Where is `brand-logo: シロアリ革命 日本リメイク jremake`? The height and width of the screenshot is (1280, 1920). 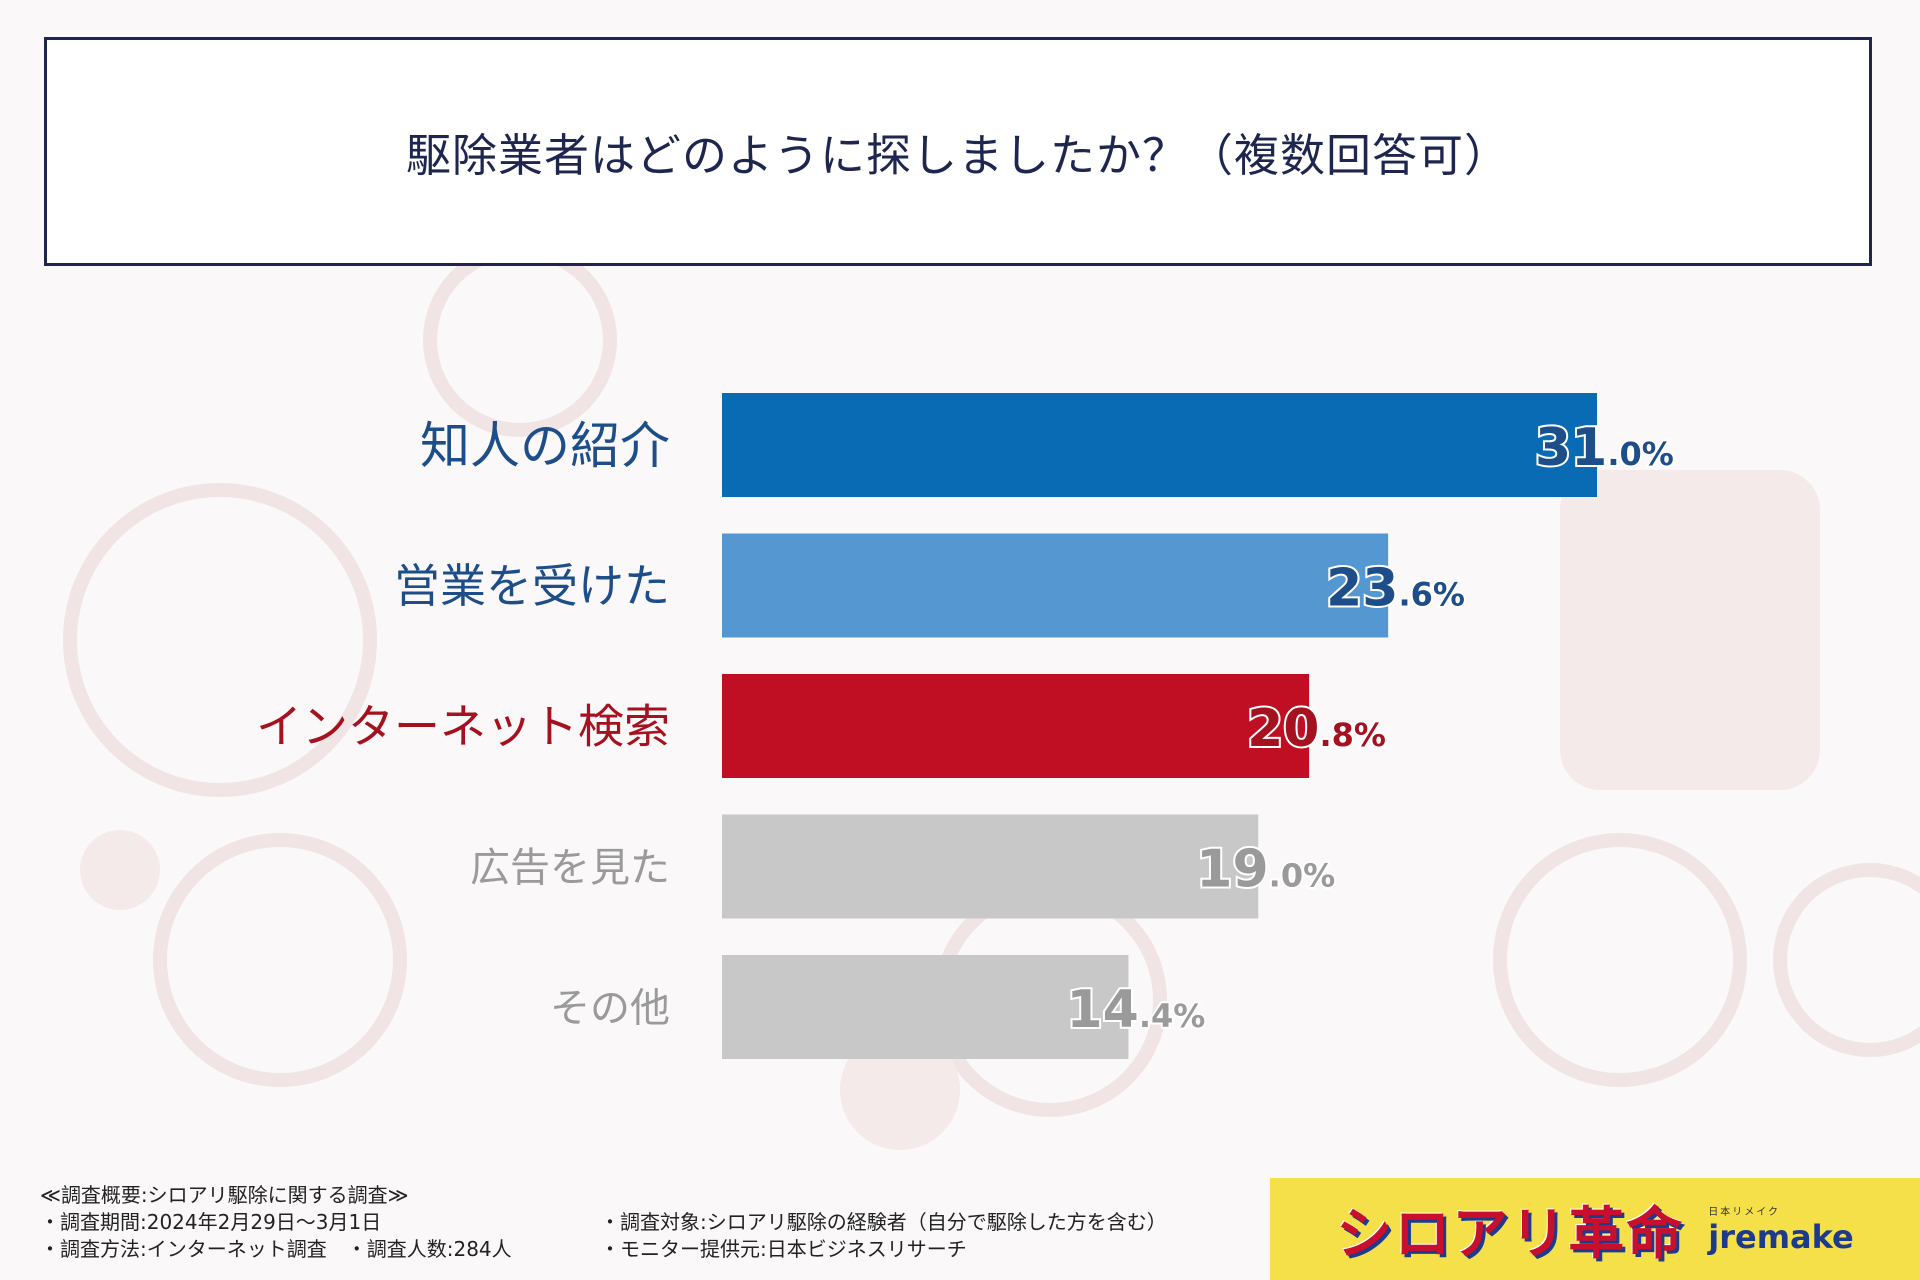 brand-logo: シロアリ革命 日本リメイク jremake is located at coordinates (1595, 1229).